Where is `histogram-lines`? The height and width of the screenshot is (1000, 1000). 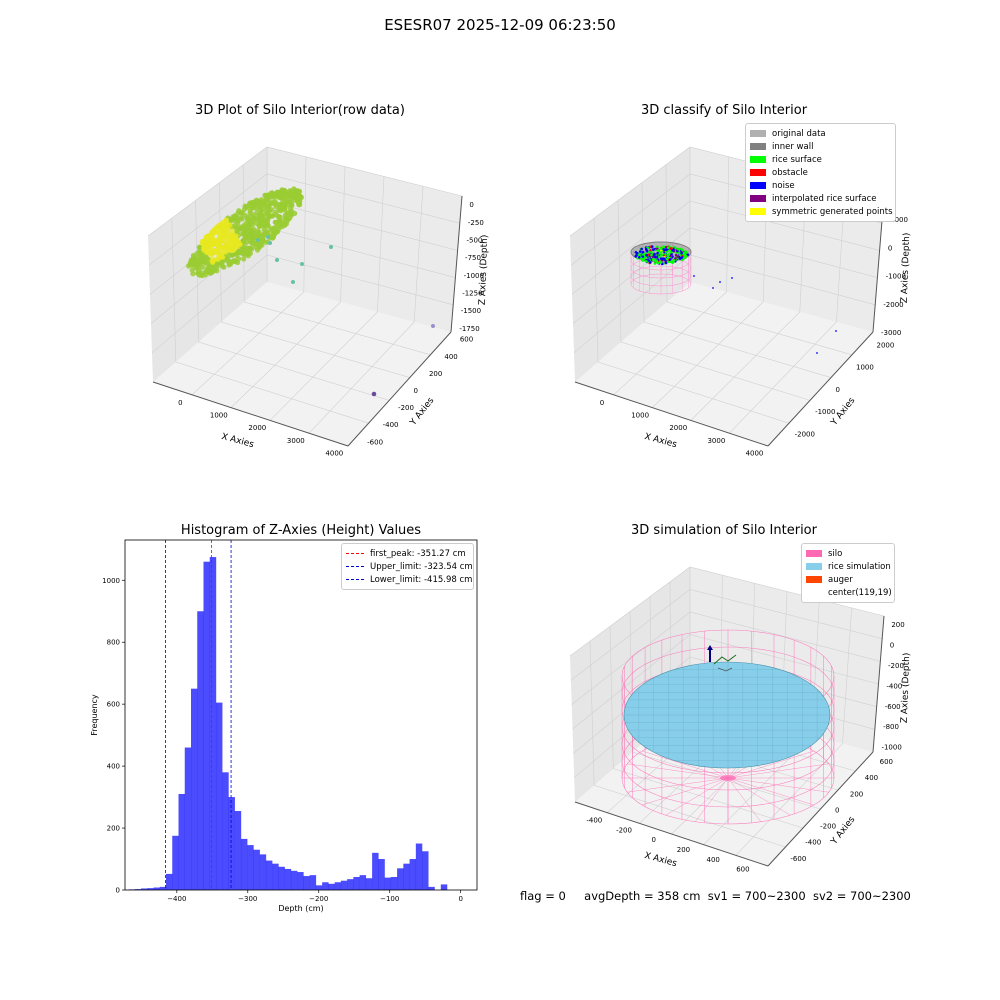
histogram-lines is located at coordinates (198, 715).